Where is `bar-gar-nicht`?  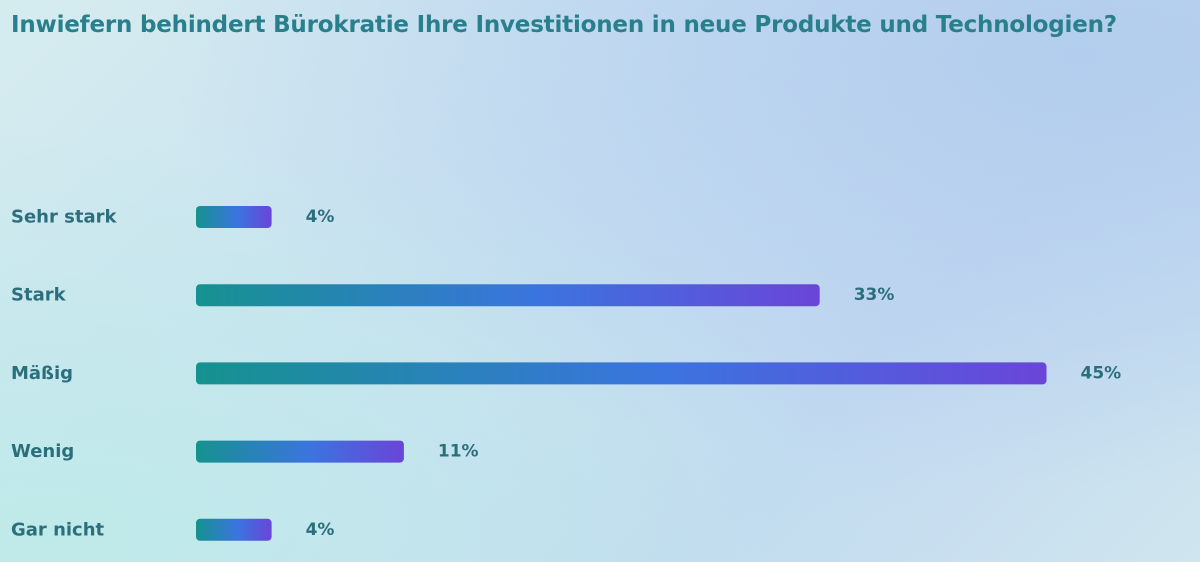 bar-gar-nicht is located at coordinates (234, 529).